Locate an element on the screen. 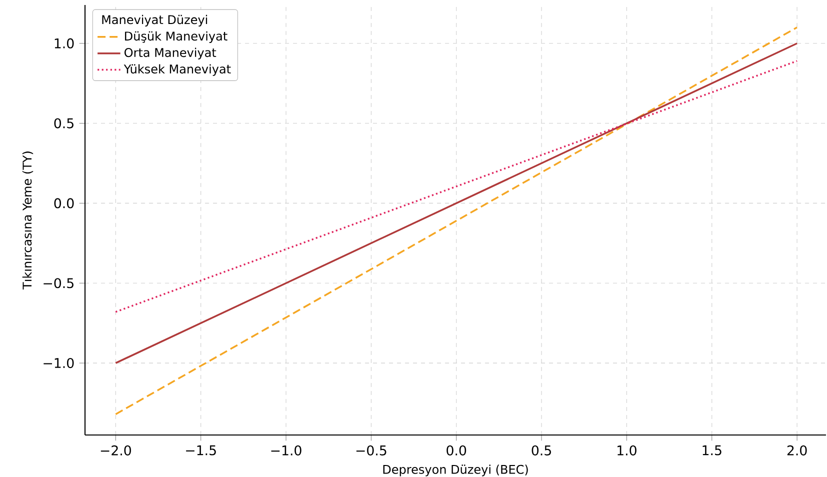 The image size is (827, 477). y-axis-title: Tıkınırcasına Yeme (TY) is located at coordinates (28, 221).